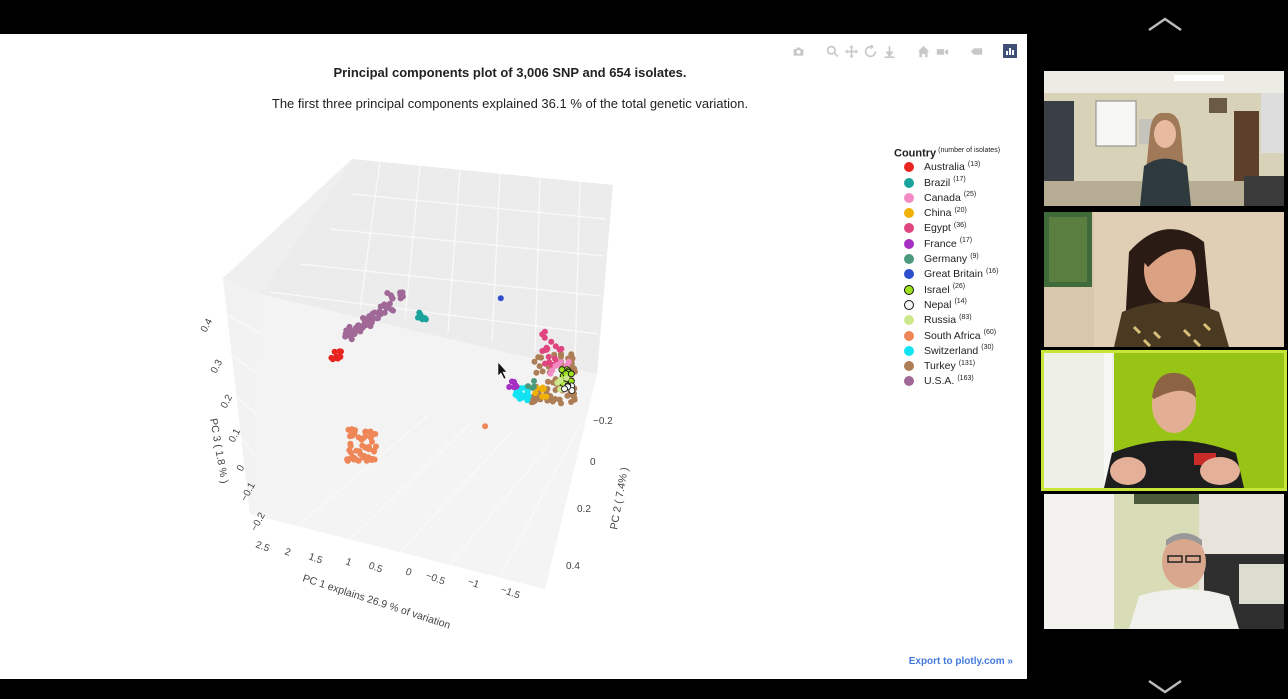  Describe the element at coordinates (870, 51) in the screenshot. I see `orbit-icon` at that location.